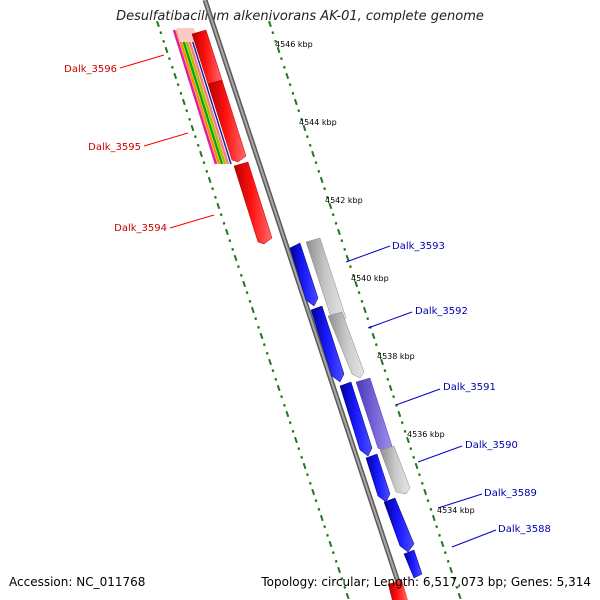  I want to click on gene-label-dalk-3596: Dalk_3596, so click(90, 69).